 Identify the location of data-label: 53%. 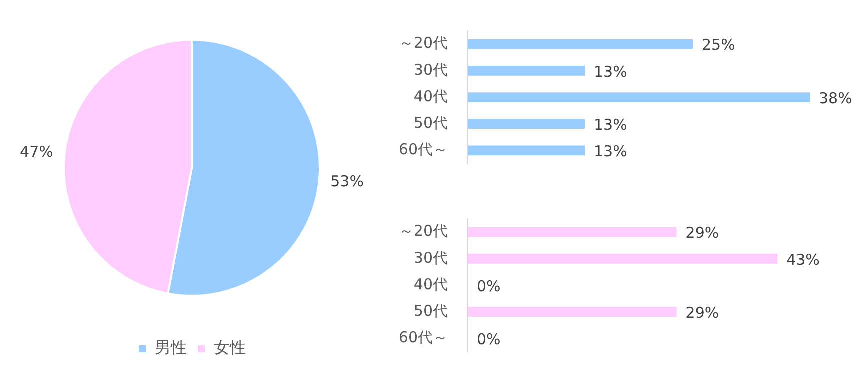
(347, 181).